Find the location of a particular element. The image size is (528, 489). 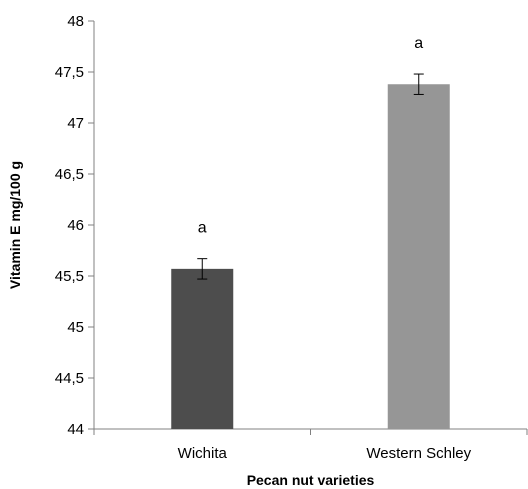

y-tick-label: 46,5 is located at coordinates (69, 174).